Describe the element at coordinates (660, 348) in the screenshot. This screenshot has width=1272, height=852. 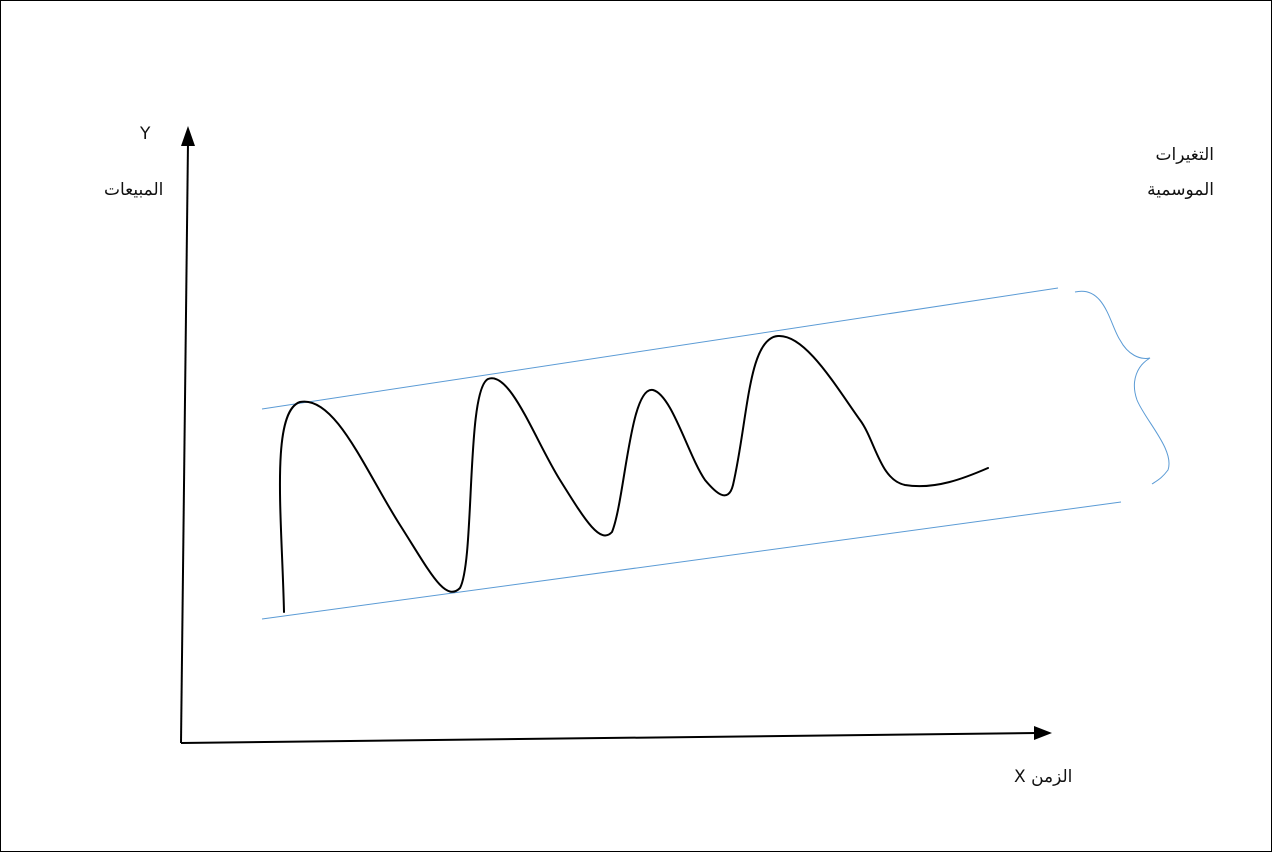
I see `upper-trend-line` at that location.